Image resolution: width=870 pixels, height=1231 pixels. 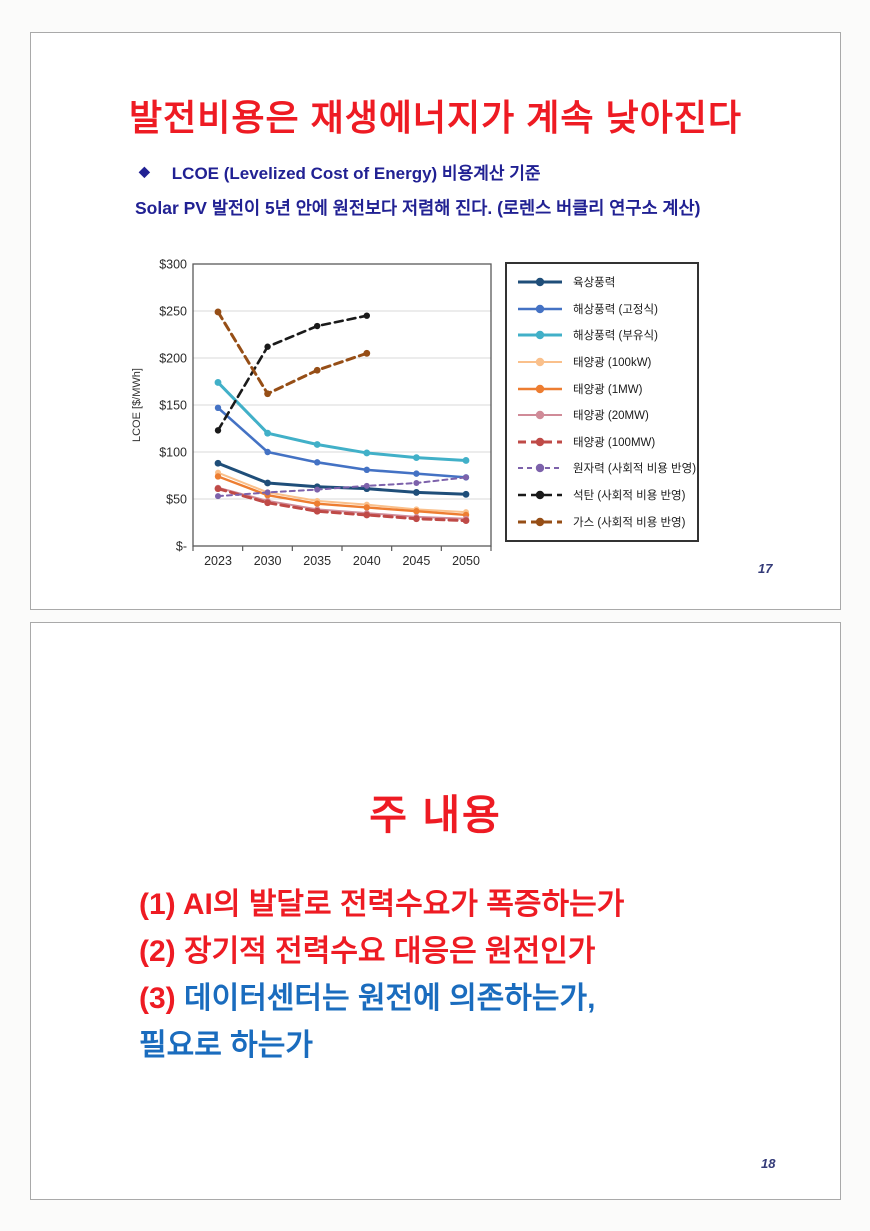 What do you see at coordinates (356, 173) in the screenshot?
I see `bullet-label: LCOE (Levelized Cost of Energy) 비용계산 기준` at bounding box center [356, 173].